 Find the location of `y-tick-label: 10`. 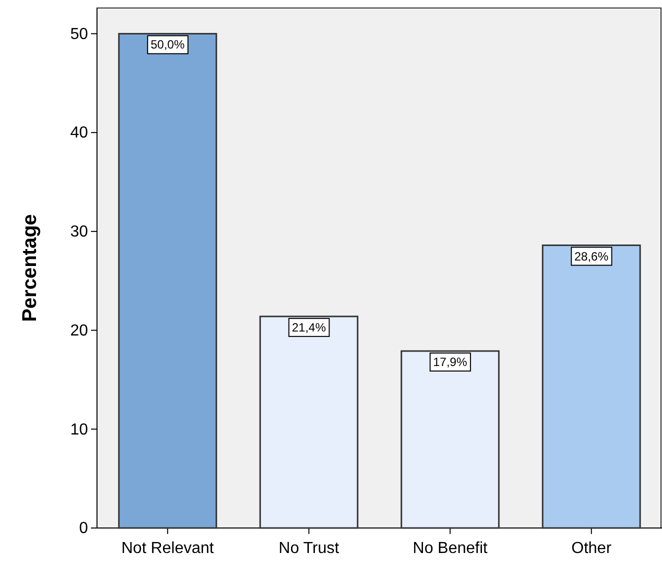

y-tick-label: 10 is located at coordinates (79, 429).